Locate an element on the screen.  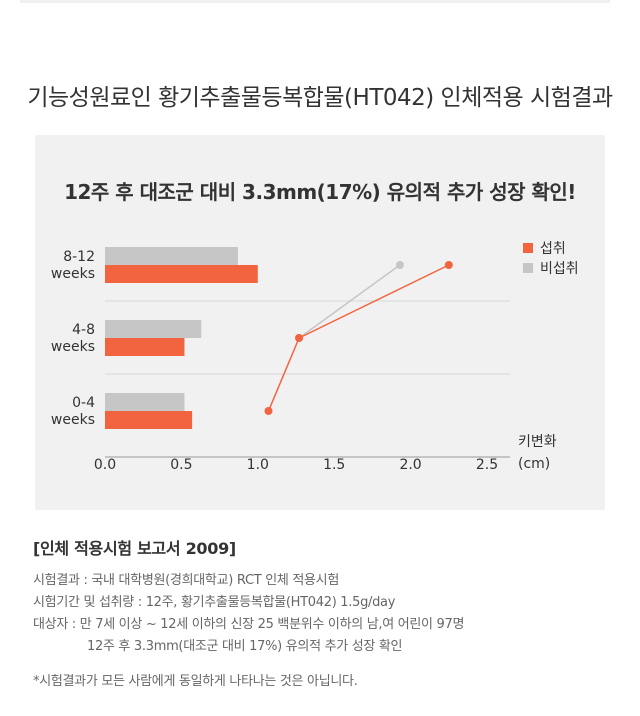
x-tick-label-4: 2.0 is located at coordinates (410, 465).